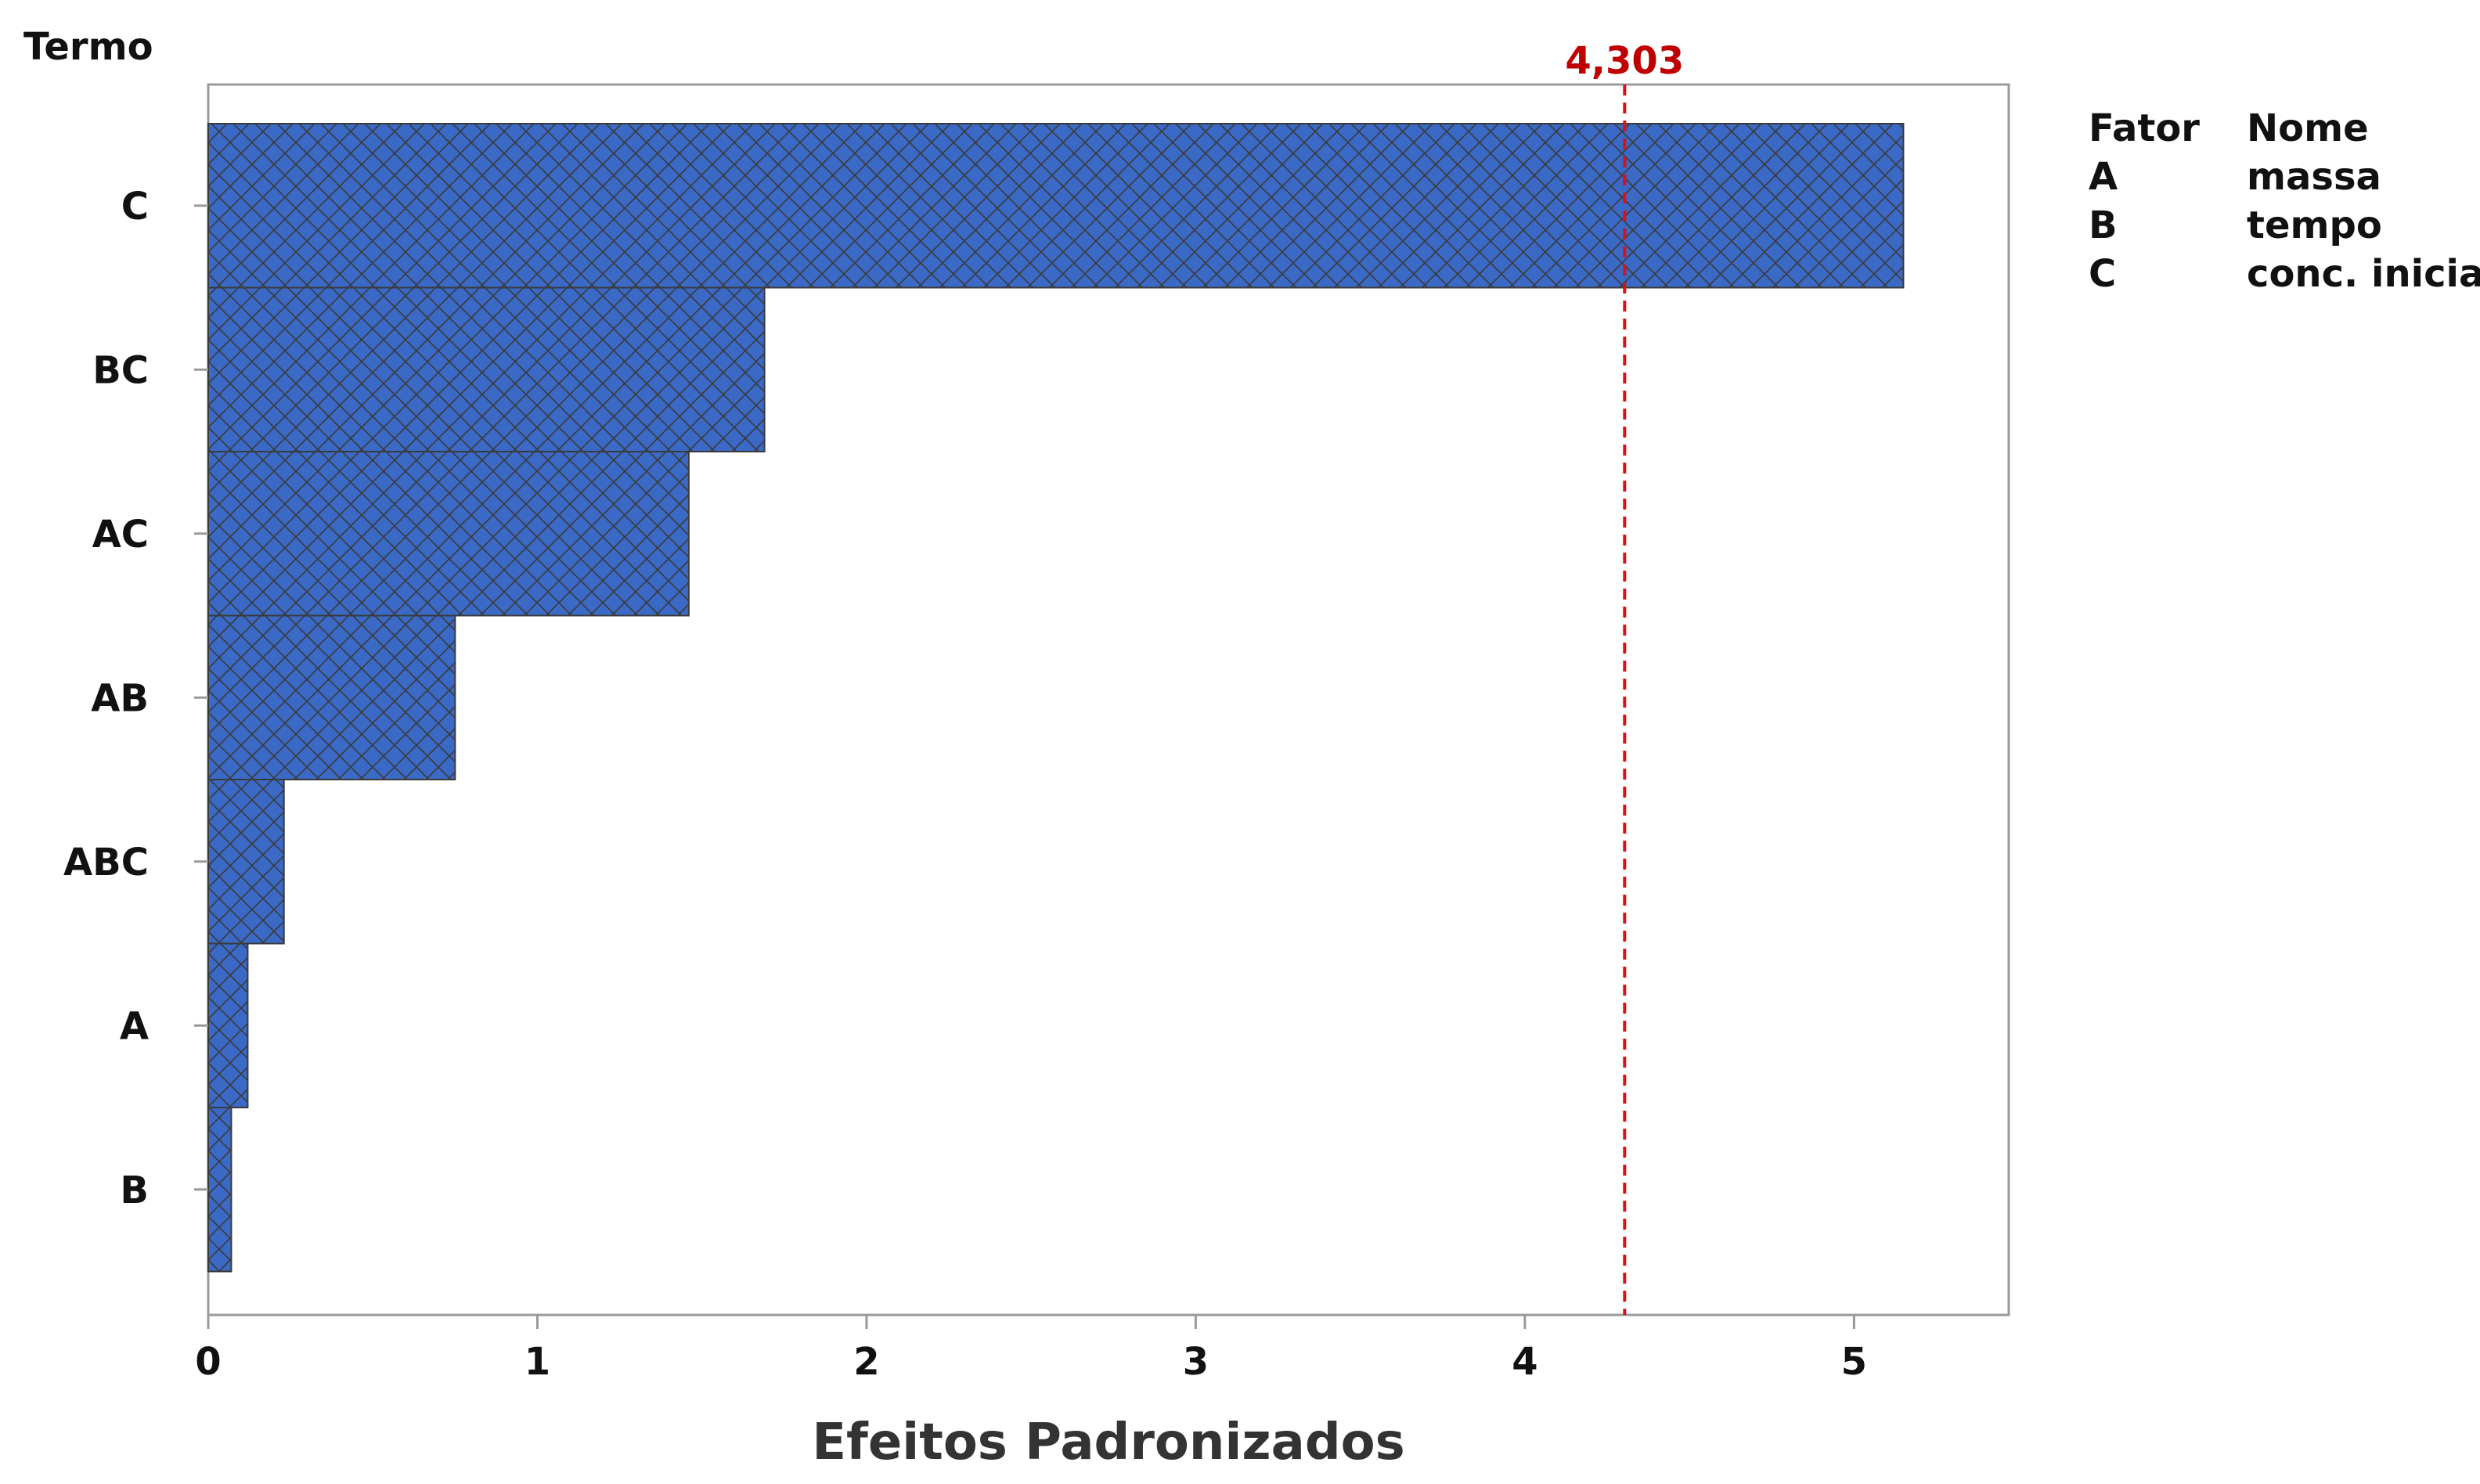  I want to click on x-tick-label-0: 0, so click(208, 1362).